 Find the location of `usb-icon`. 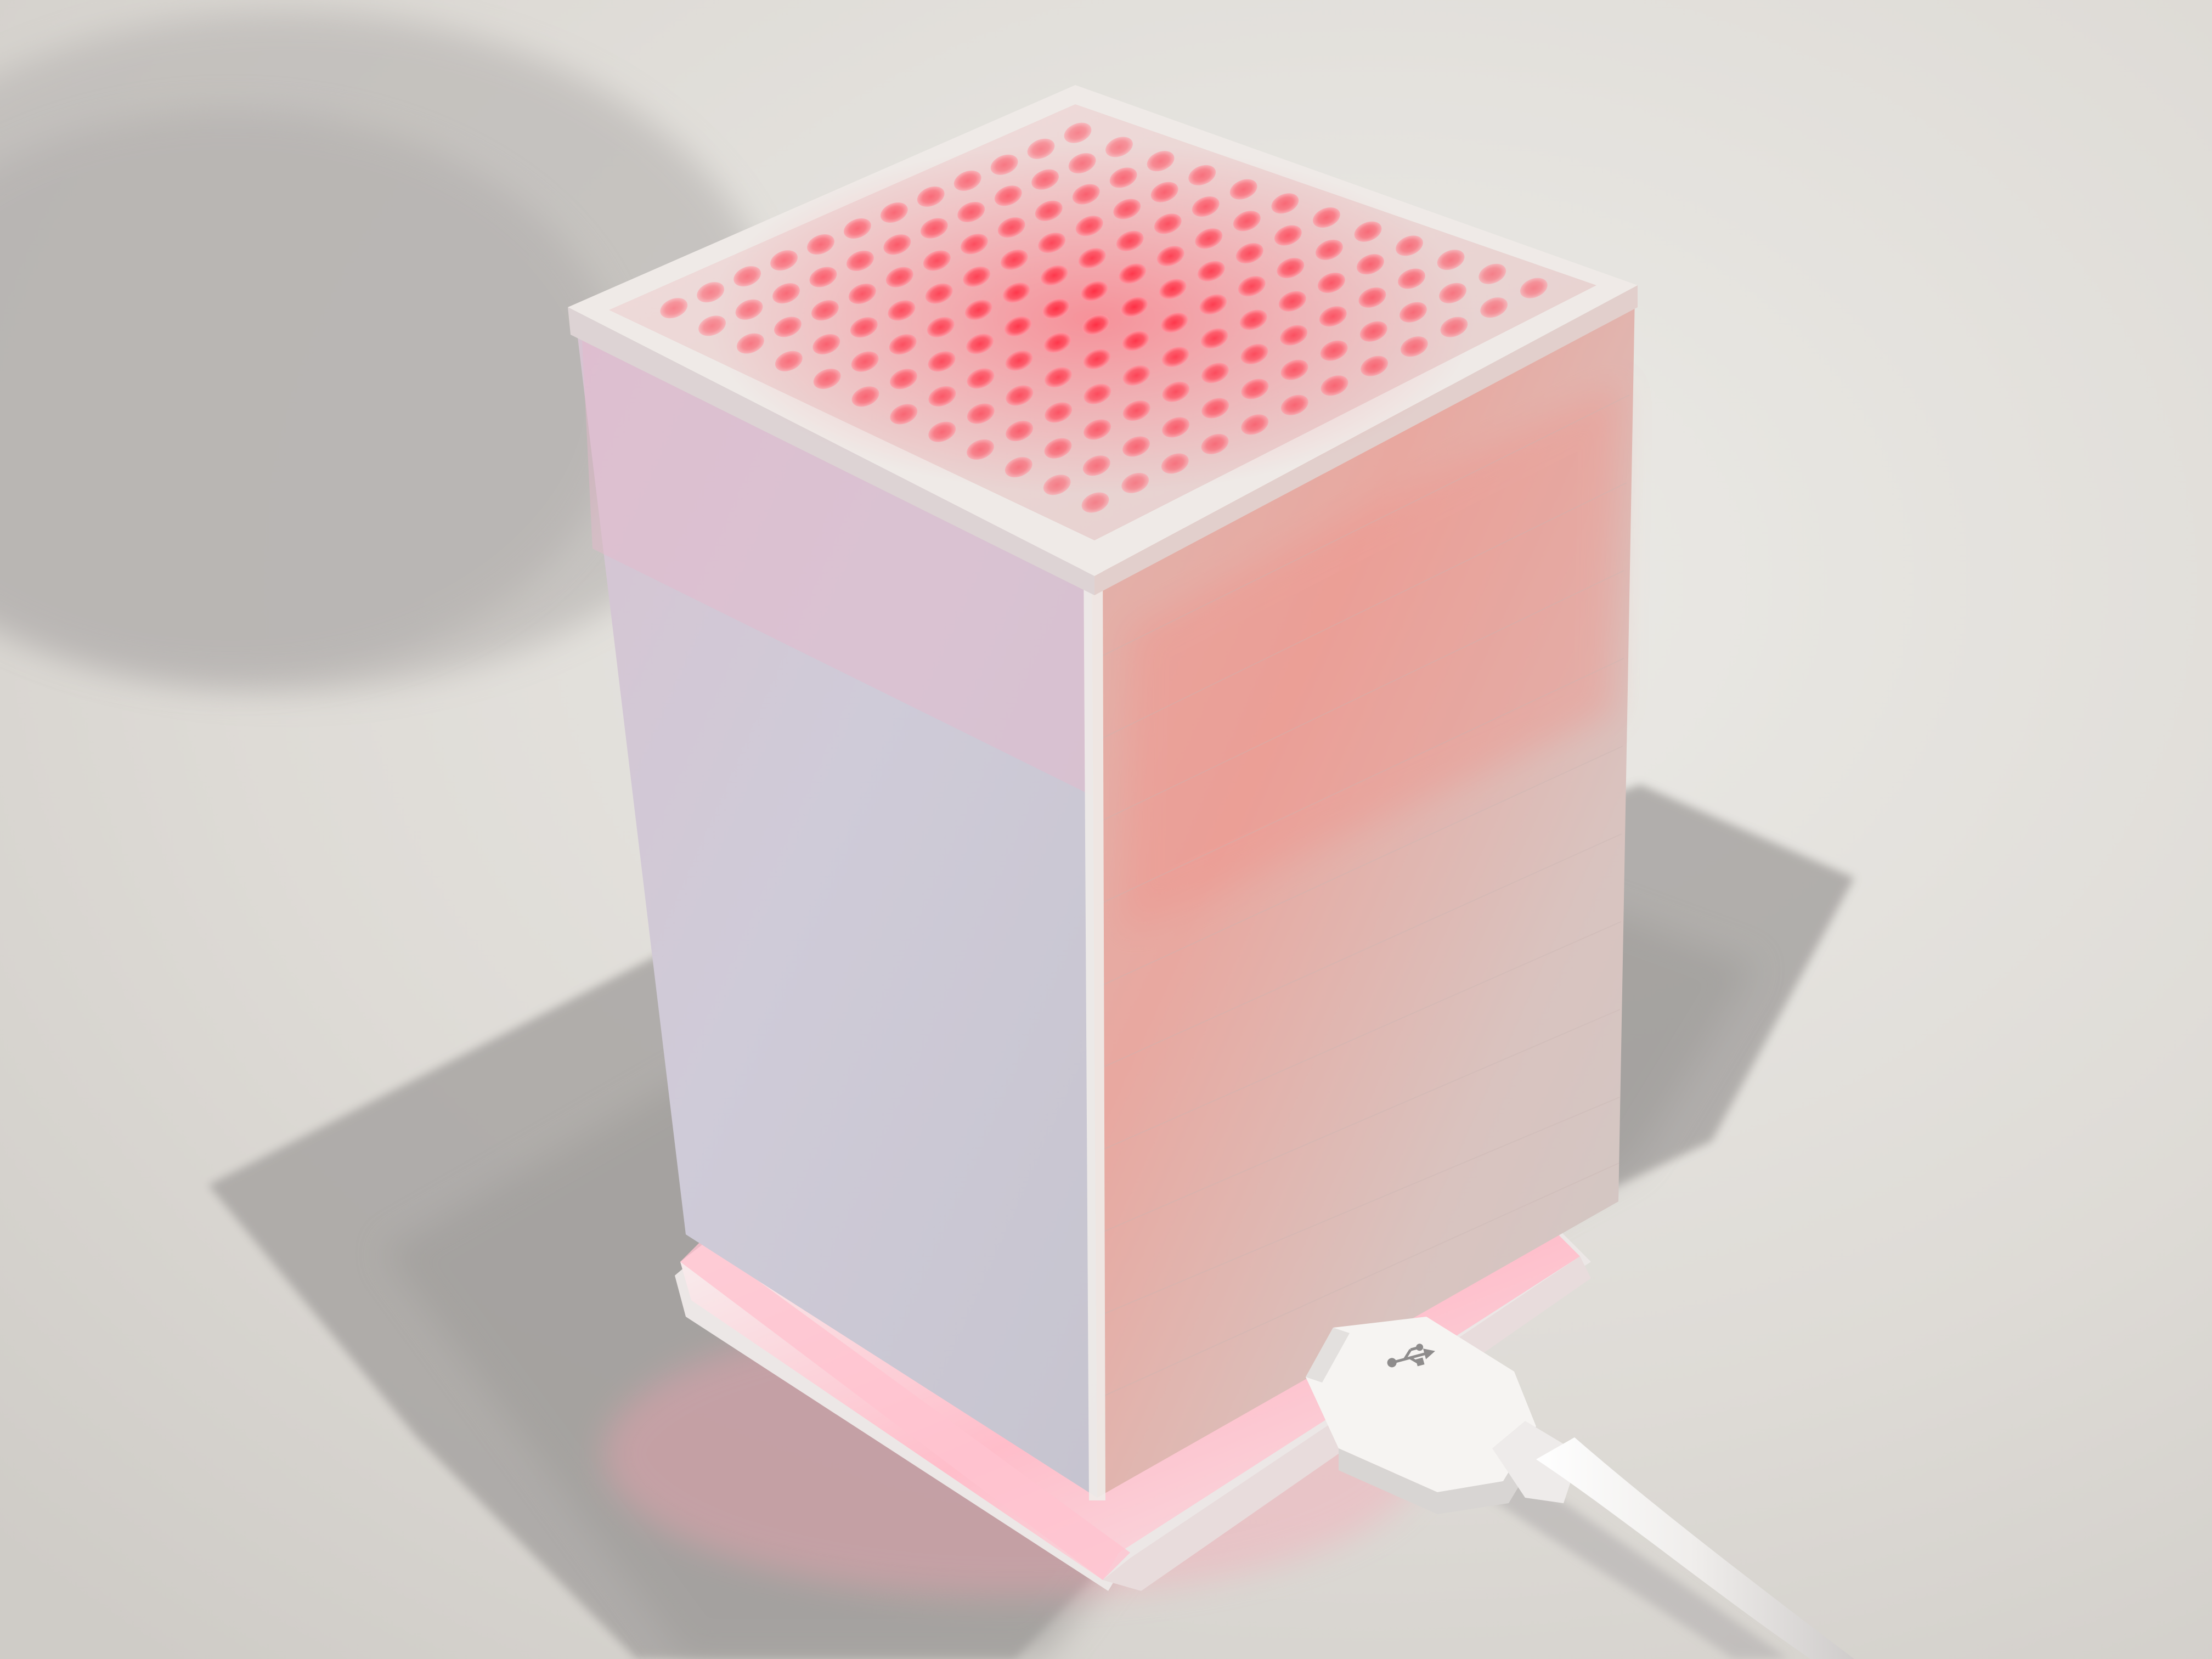

usb-icon is located at coordinates (1411, 1356).